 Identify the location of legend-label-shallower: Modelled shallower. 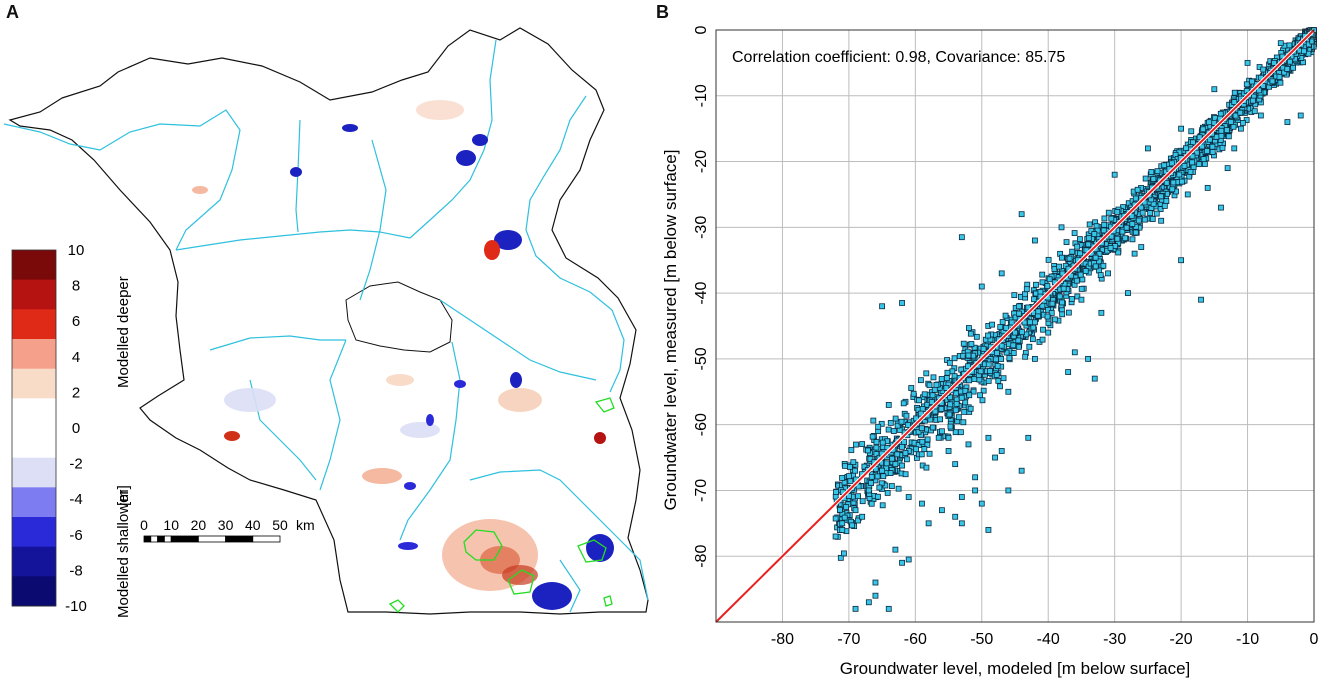
(123, 554).